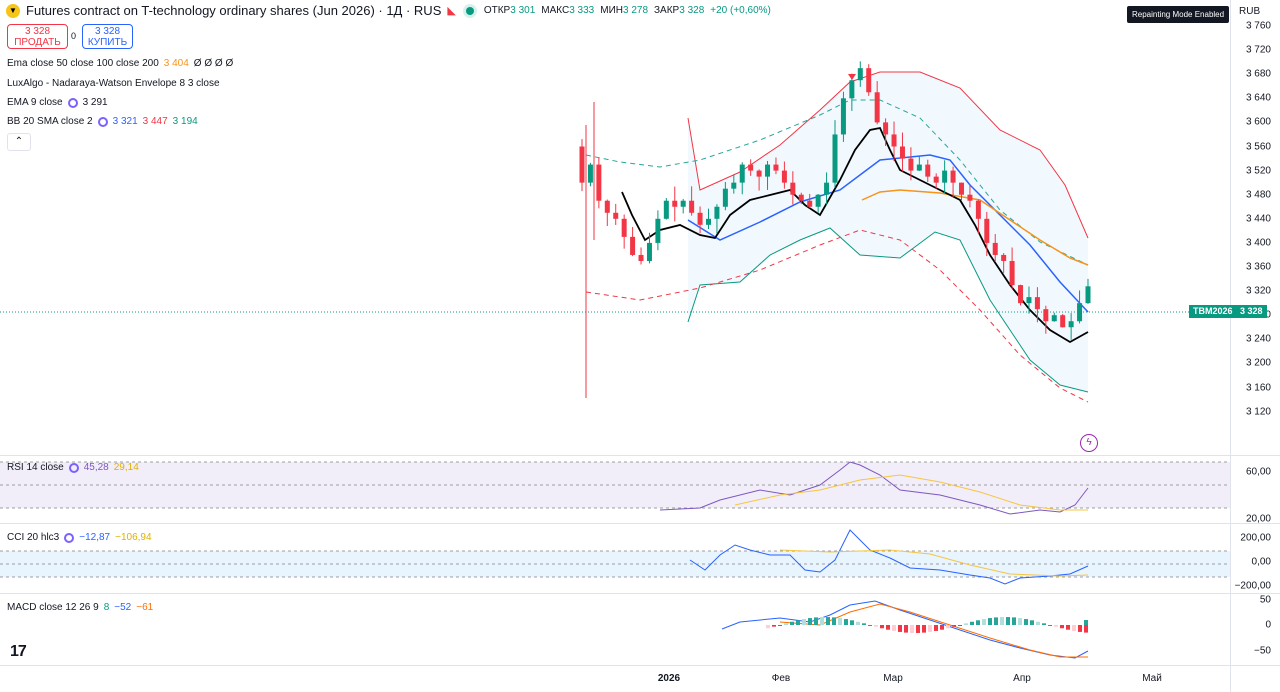  I want to click on flag-icon: ◣, so click(451, 11).